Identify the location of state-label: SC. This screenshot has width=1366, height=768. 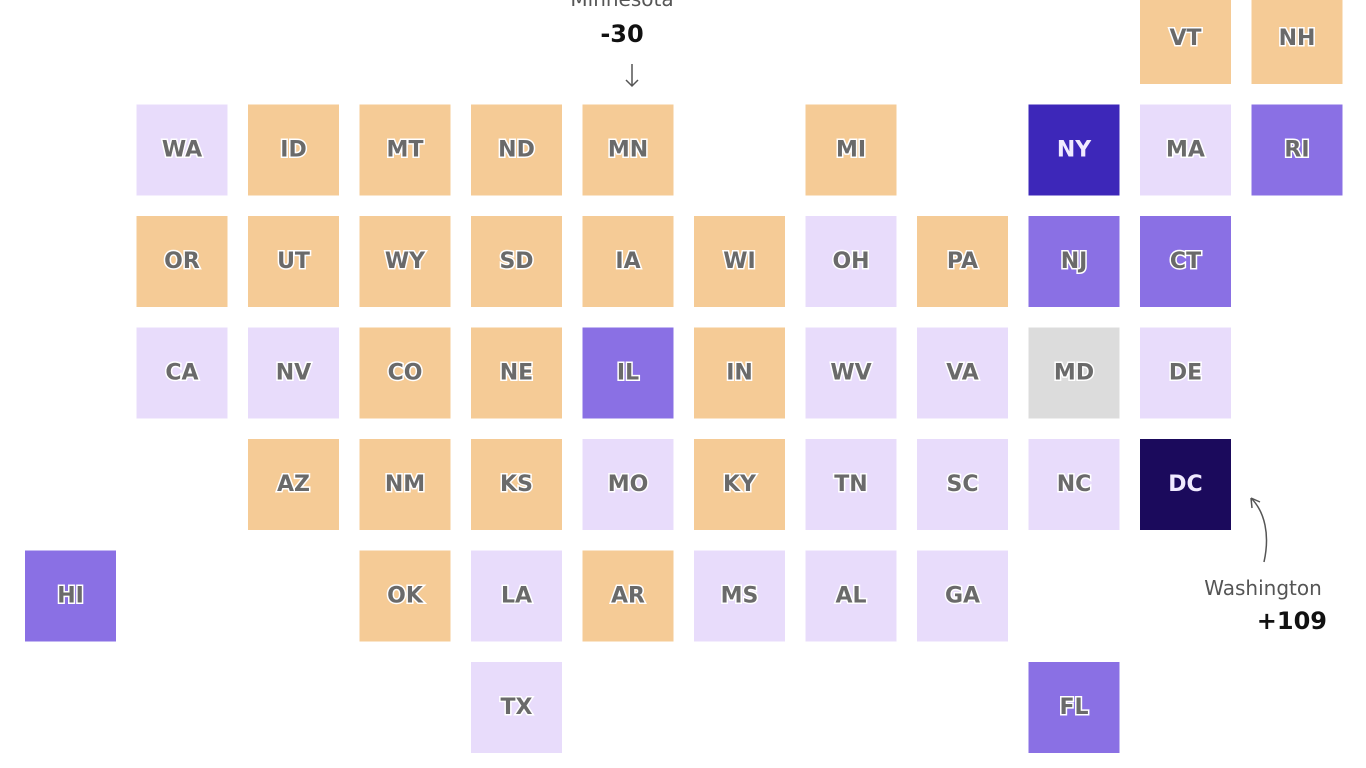
(963, 484).